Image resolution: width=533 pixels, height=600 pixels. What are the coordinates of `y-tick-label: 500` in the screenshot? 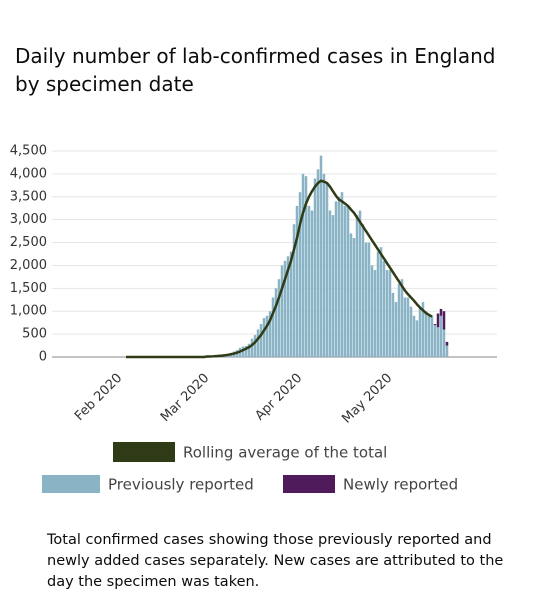 It's located at (34, 334).